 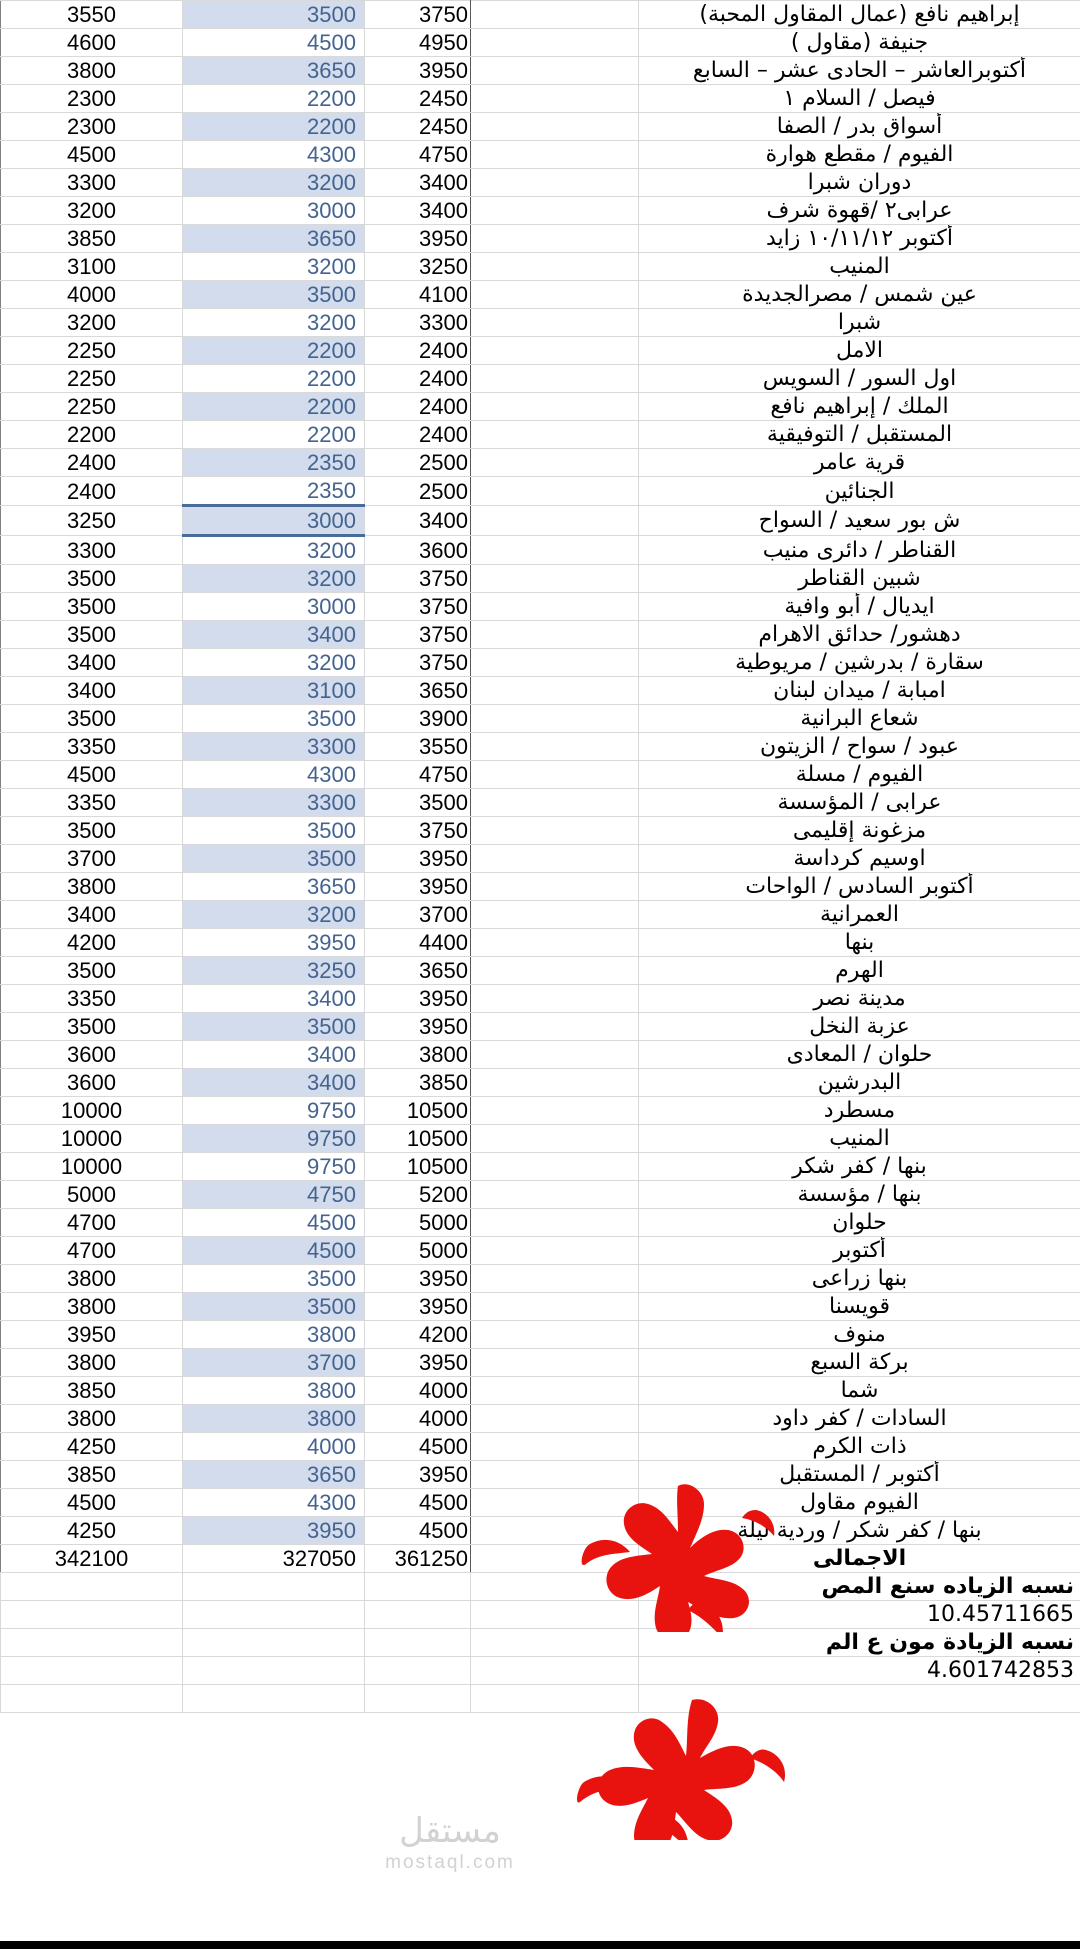 What do you see at coordinates (540, 606) in the screenshot?
I see `table-row: 3500 3000 3750 ايديال / أبو وافية` at bounding box center [540, 606].